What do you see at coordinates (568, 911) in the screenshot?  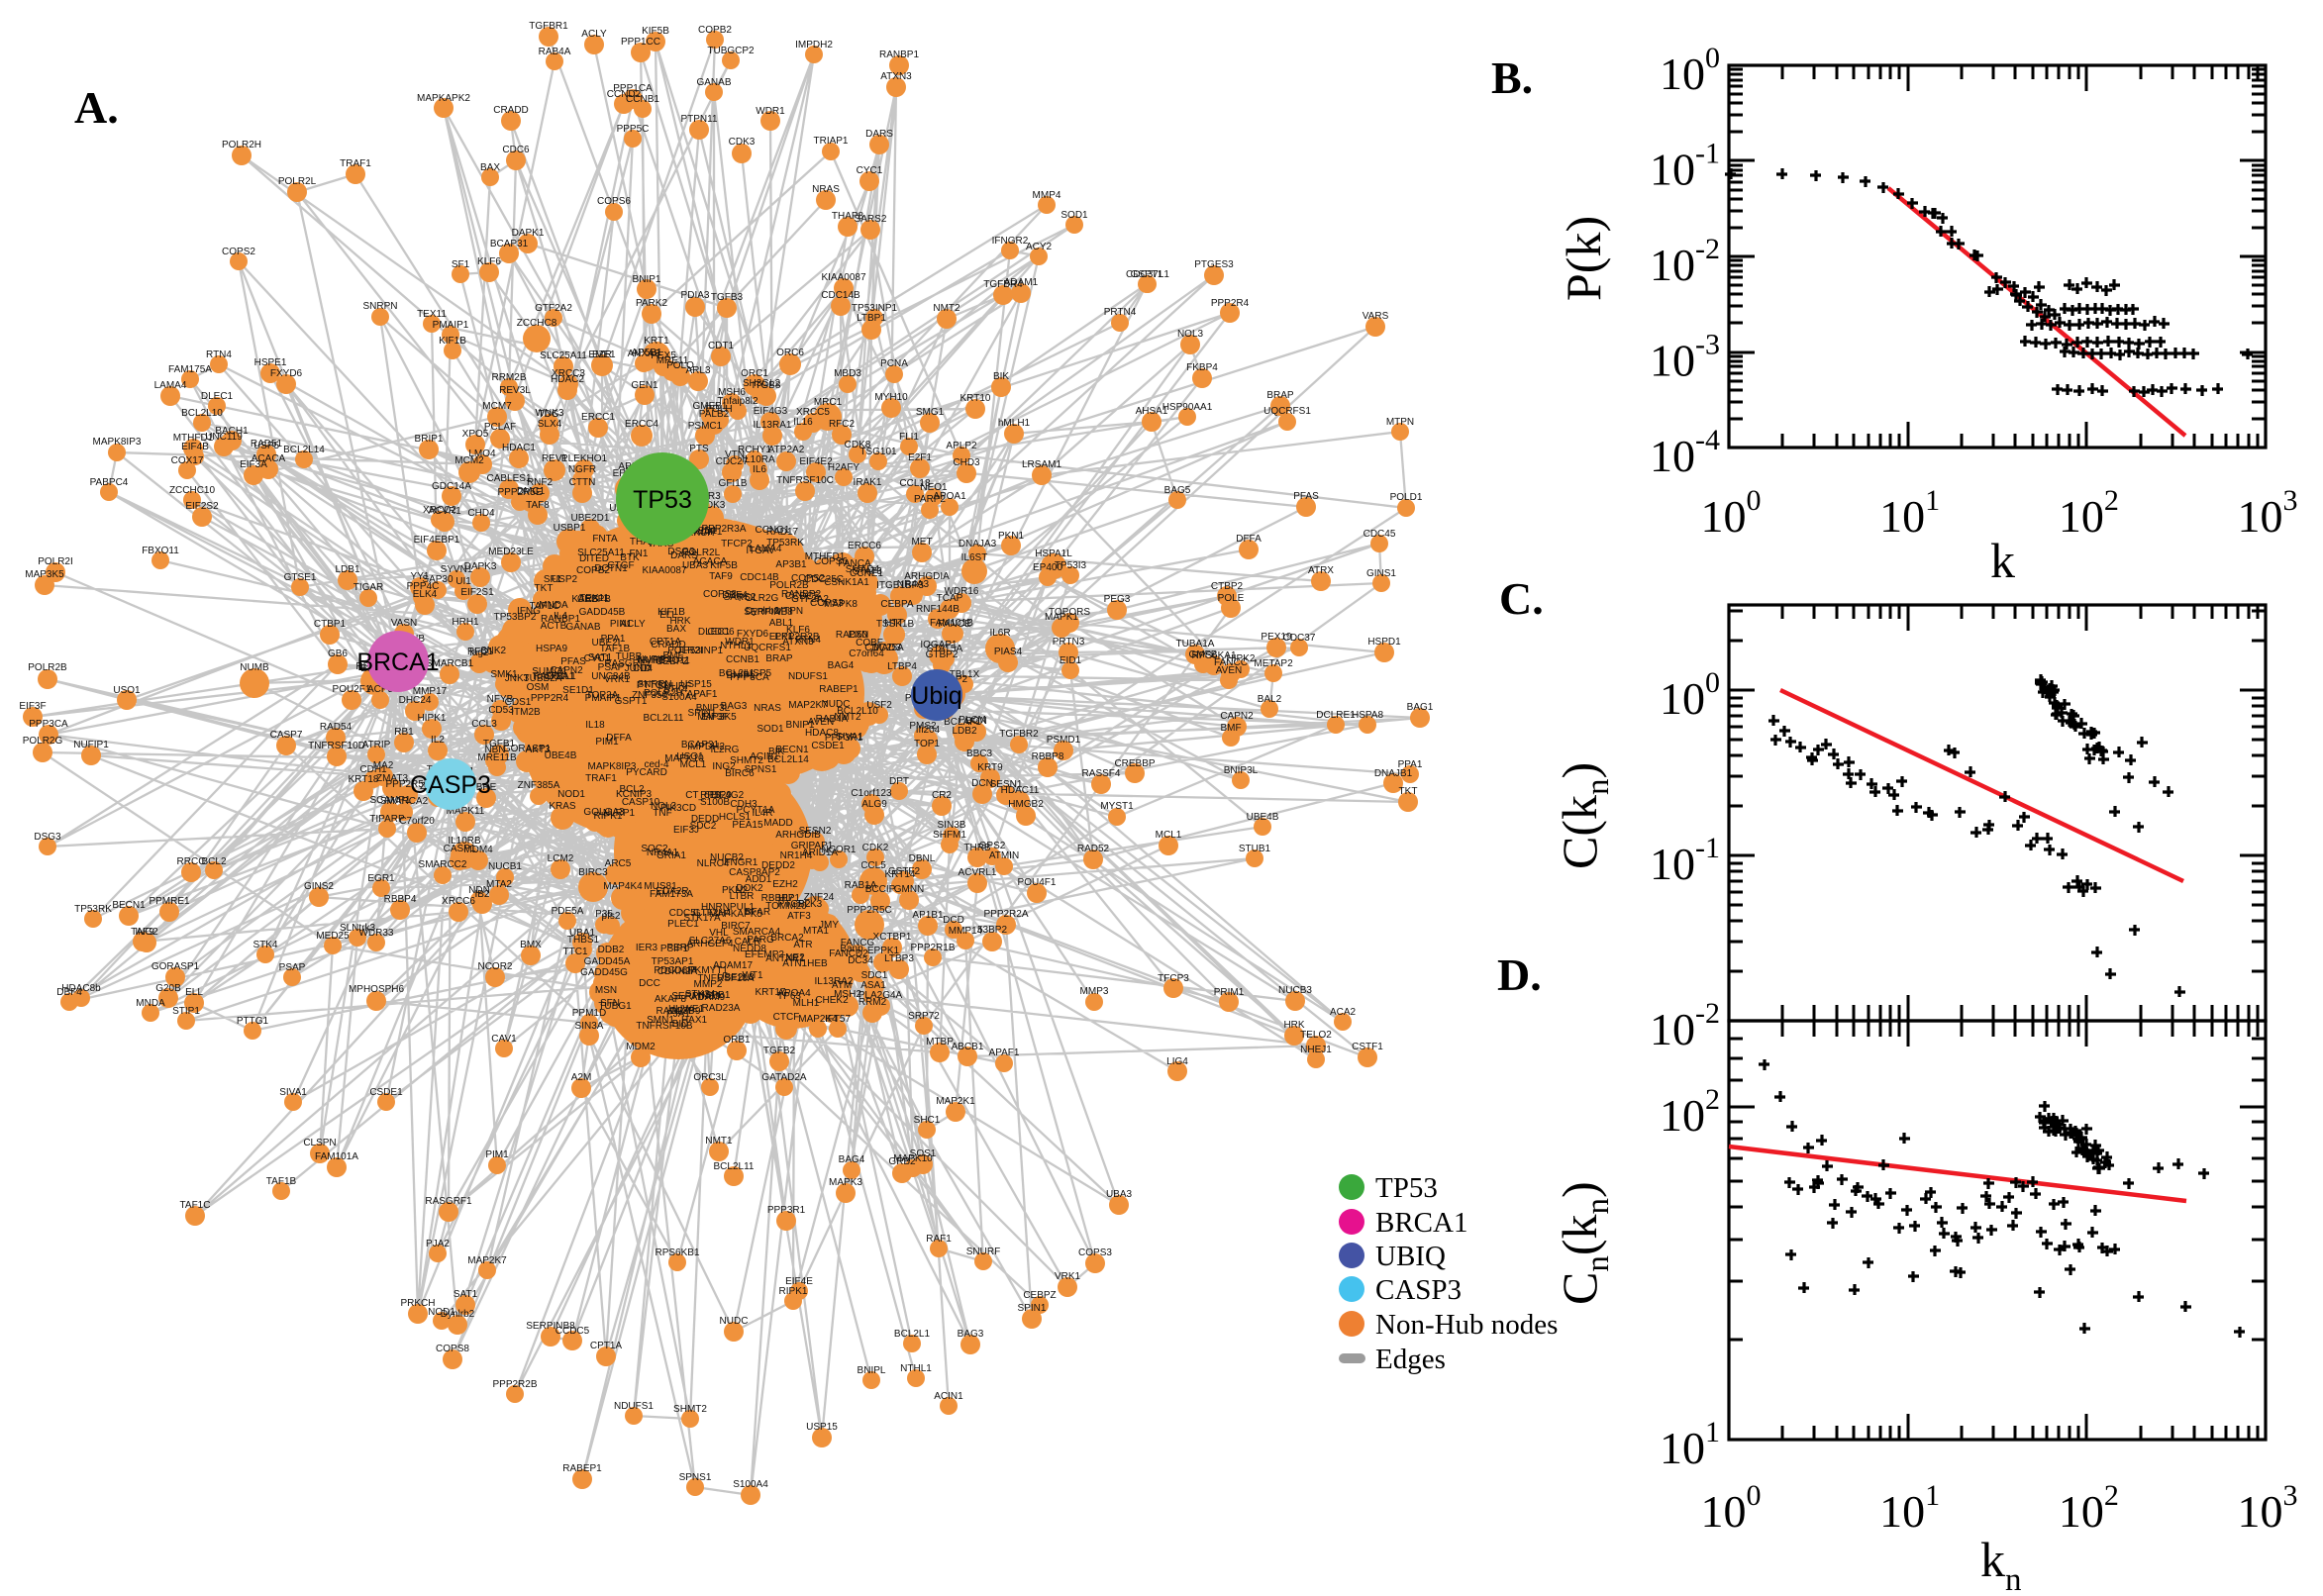 I see `svg-text: PDE5A` at bounding box center [568, 911].